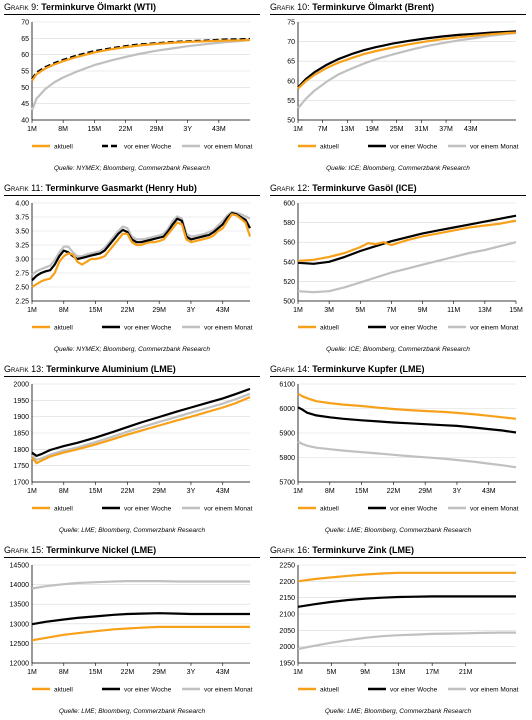 The width and height of the screenshot is (532, 720). What do you see at coordinates (289, 282) in the screenshot?
I see `y-tick-label: 520` at bounding box center [289, 282].